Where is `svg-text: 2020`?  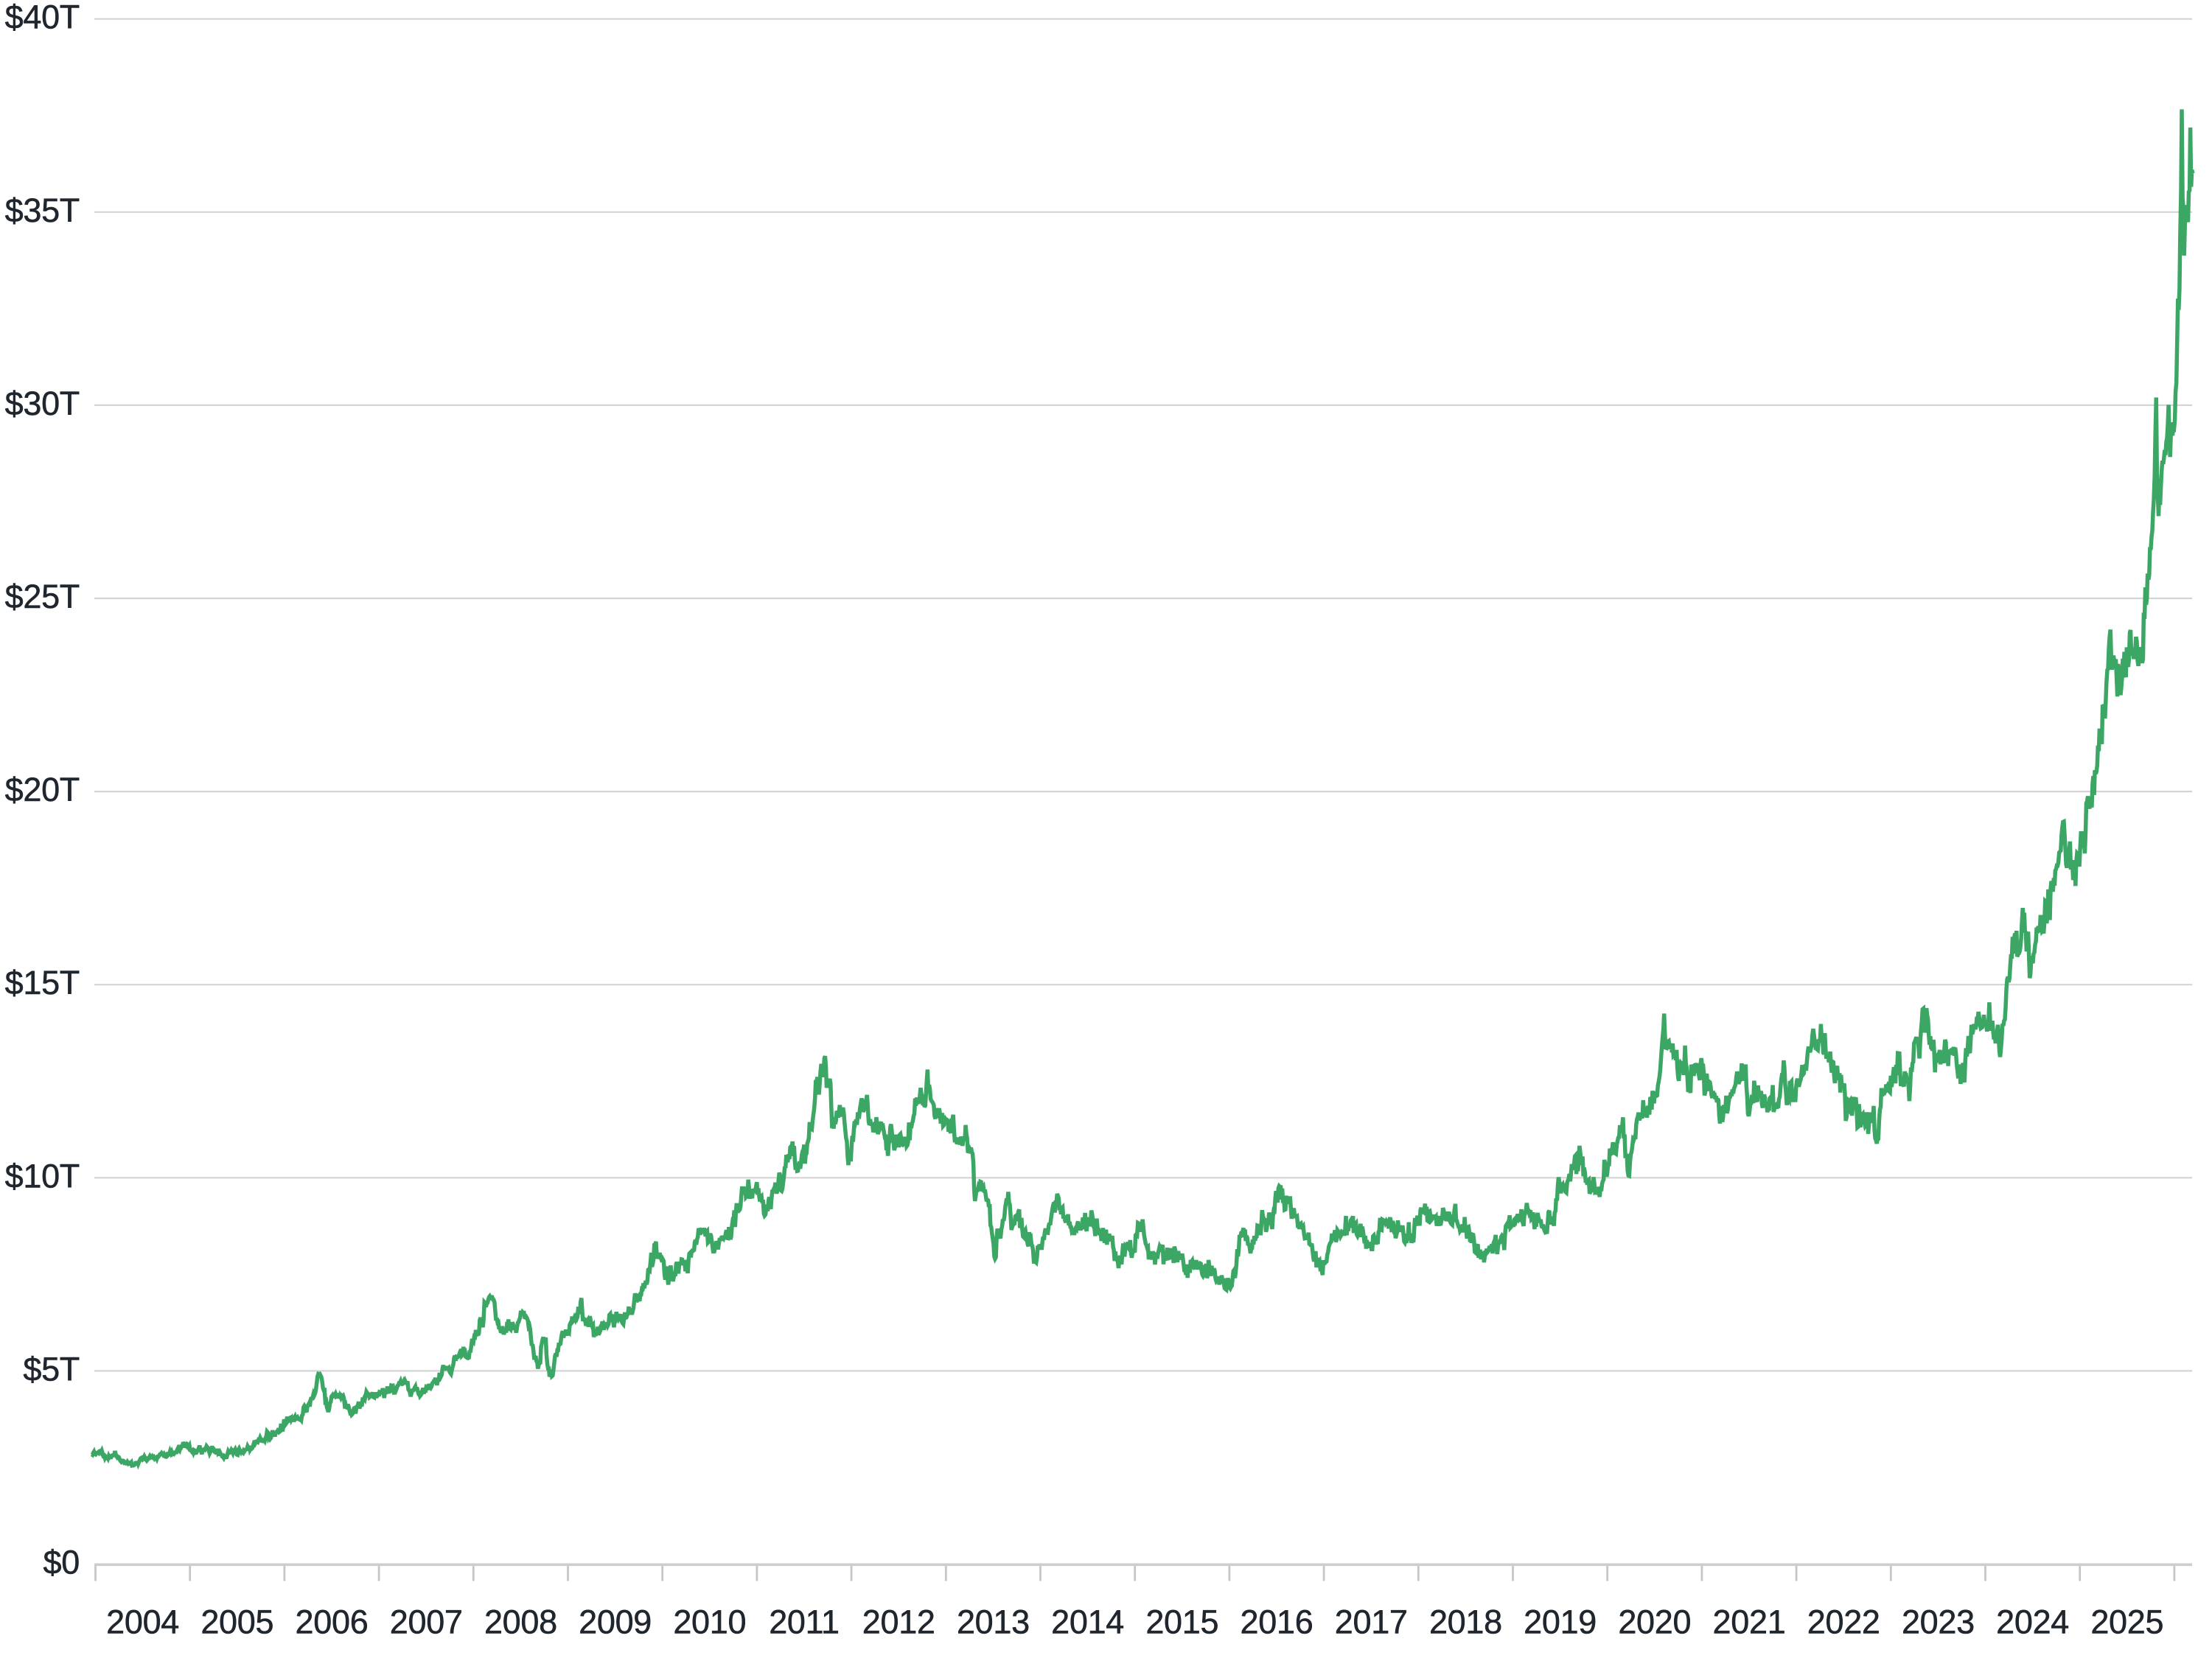 svg-text: 2020 is located at coordinates (1654, 1622).